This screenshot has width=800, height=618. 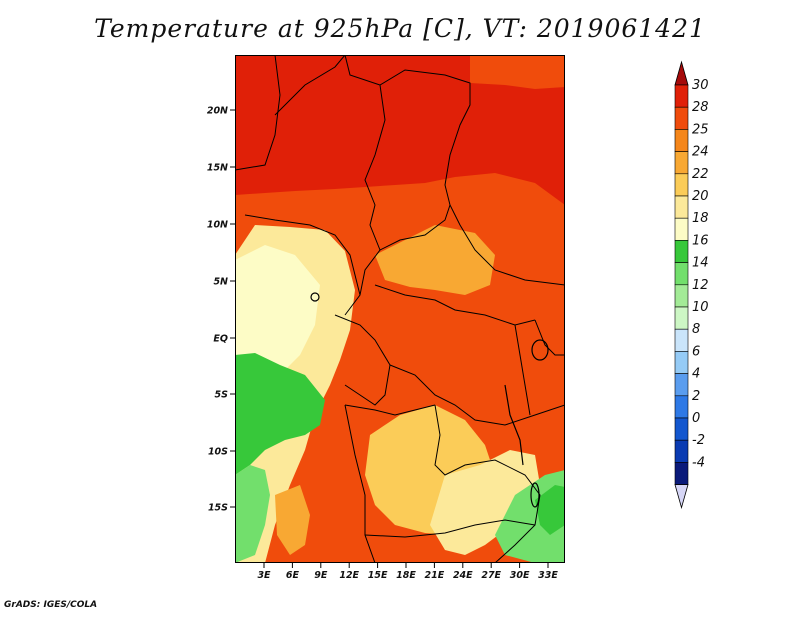 What do you see at coordinates (378, 575) in the screenshot?
I see `lon-label: 15E` at bounding box center [378, 575].